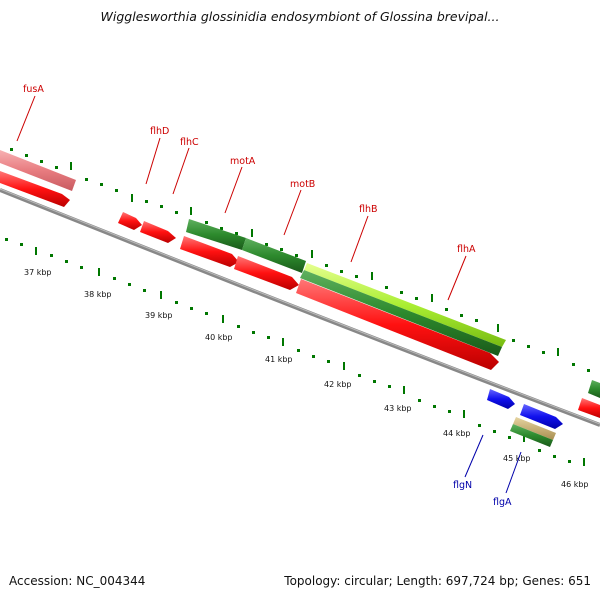 The image size is (600, 600). I want to click on scale-label-46kbp: 46 kbp, so click(575, 484).